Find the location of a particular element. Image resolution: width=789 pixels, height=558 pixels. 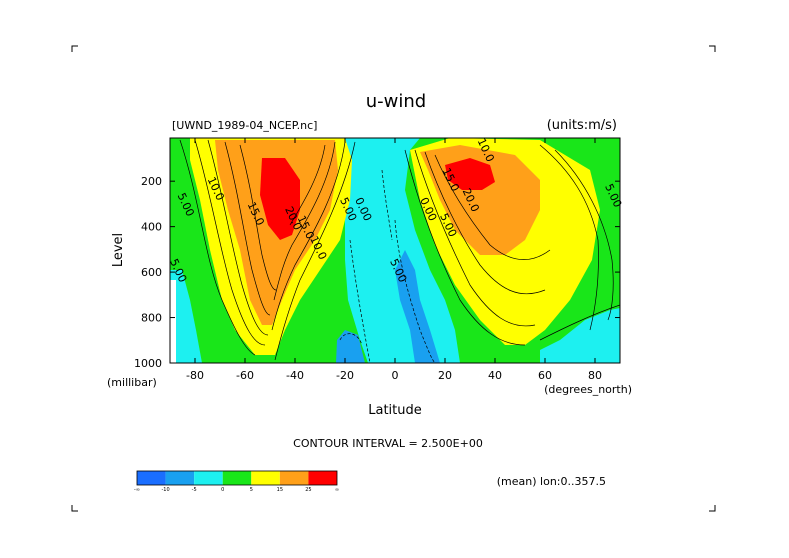

x-axis-units: (degrees_north) is located at coordinates (588, 389).